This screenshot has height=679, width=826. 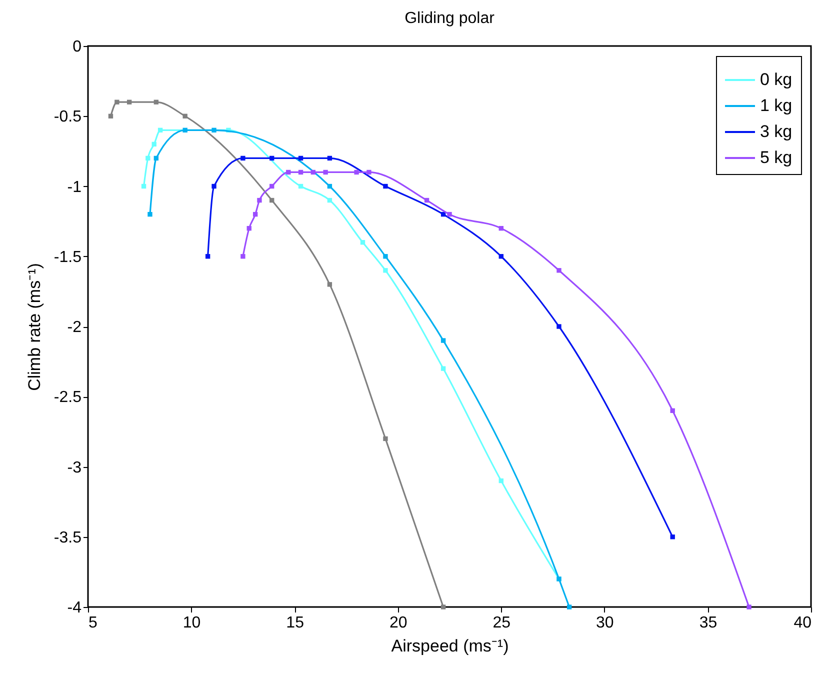 I want to click on x-tick-label: 10, so click(x=191, y=623).